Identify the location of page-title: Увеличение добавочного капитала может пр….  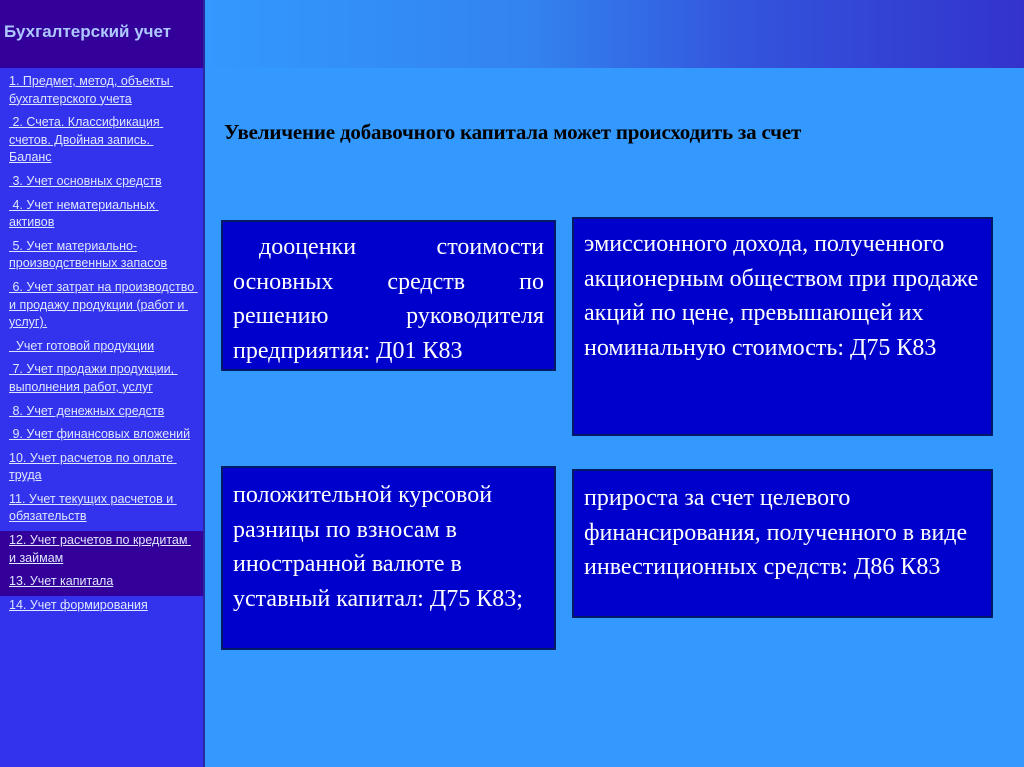
(513, 132).